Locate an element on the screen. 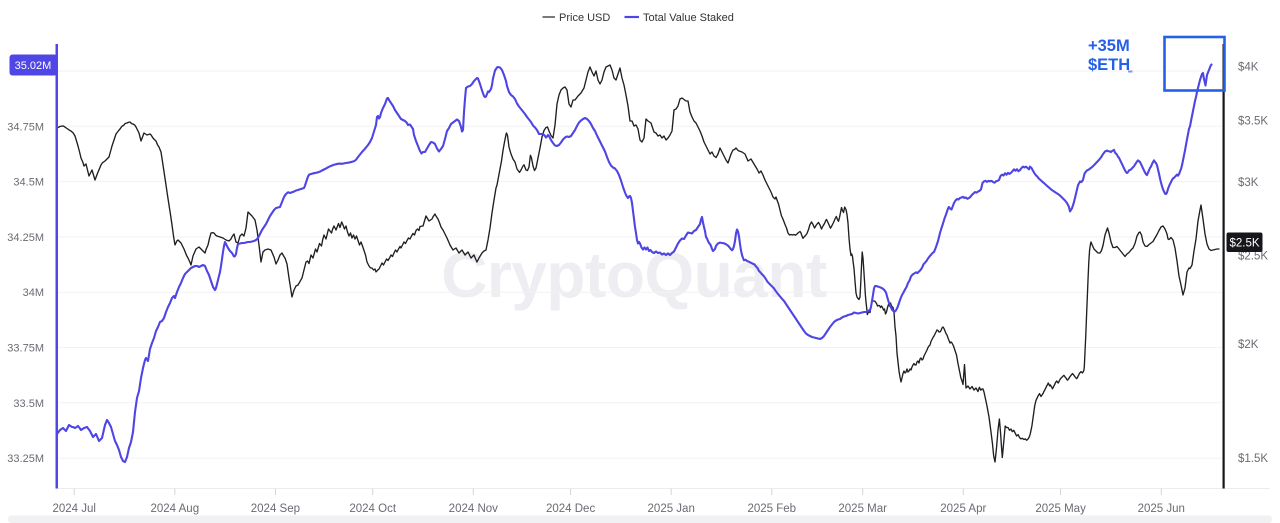 Image resolution: width=1280 pixels, height=523 pixels. svg-text: +35M is located at coordinates (1109, 46).